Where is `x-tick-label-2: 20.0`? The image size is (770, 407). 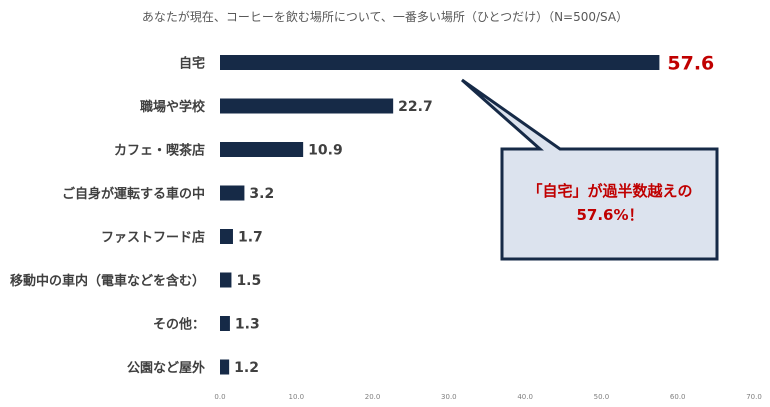 x-tick-label-2: 20.0 is located at coordinates (373, 397).